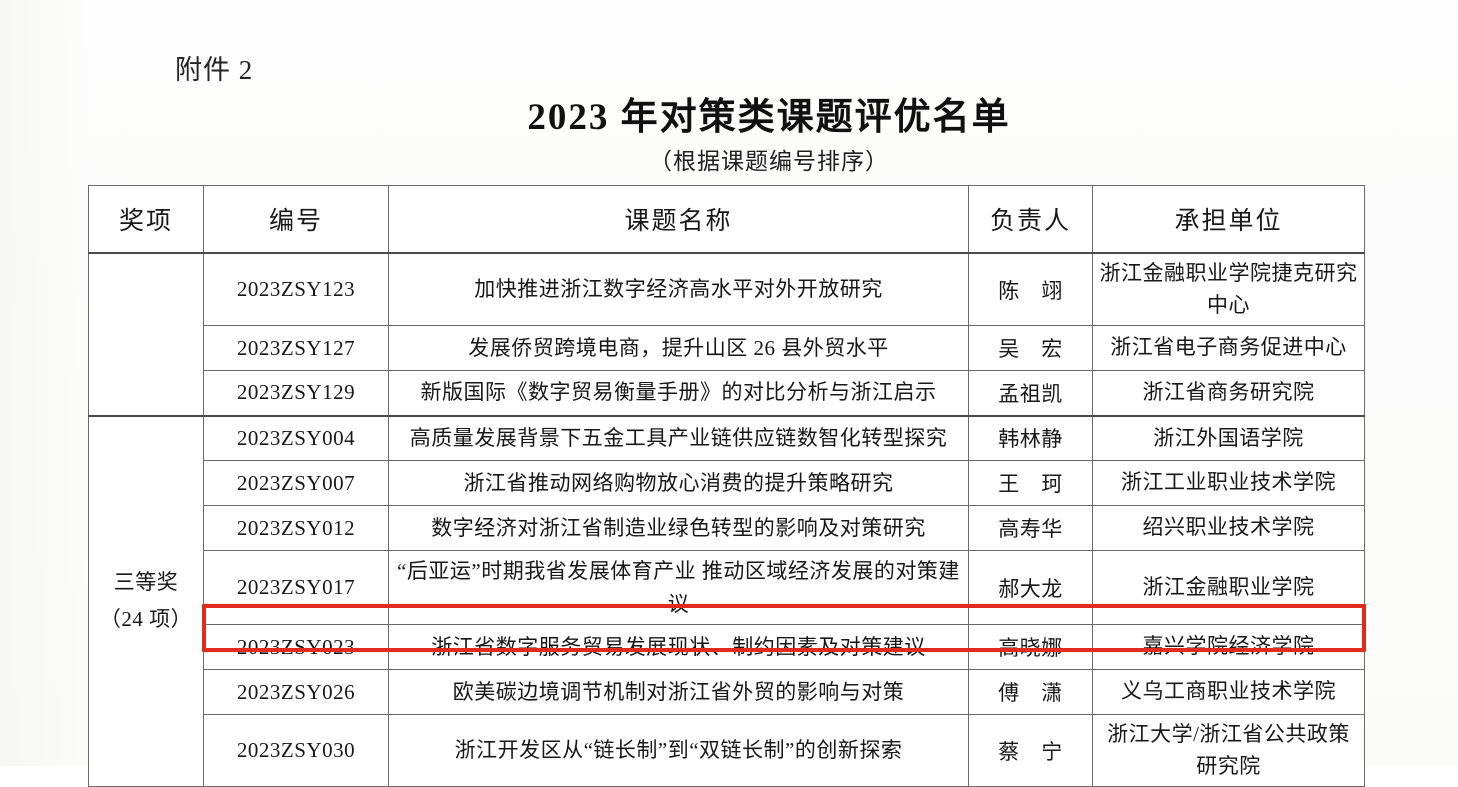  What do you see at coordinates (769, 161) in the screenshot?
I see `page-subtitle: （根据课题编号排序）` at bounding box center [769, 161].